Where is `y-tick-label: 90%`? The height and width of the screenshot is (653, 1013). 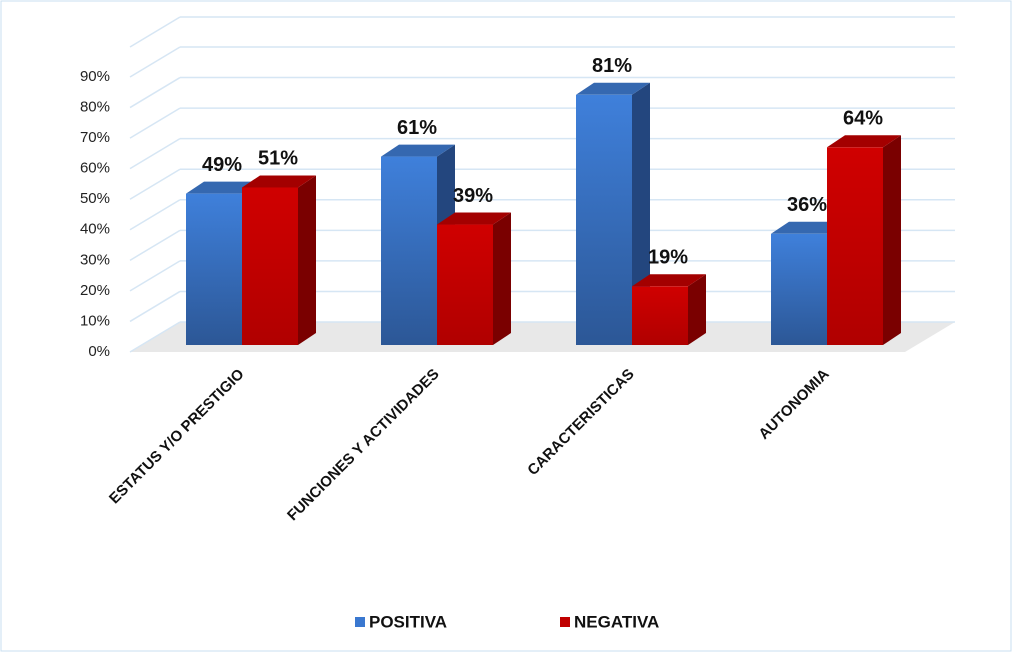 y-tick-label: 90% is located at coordinates (95, 76).